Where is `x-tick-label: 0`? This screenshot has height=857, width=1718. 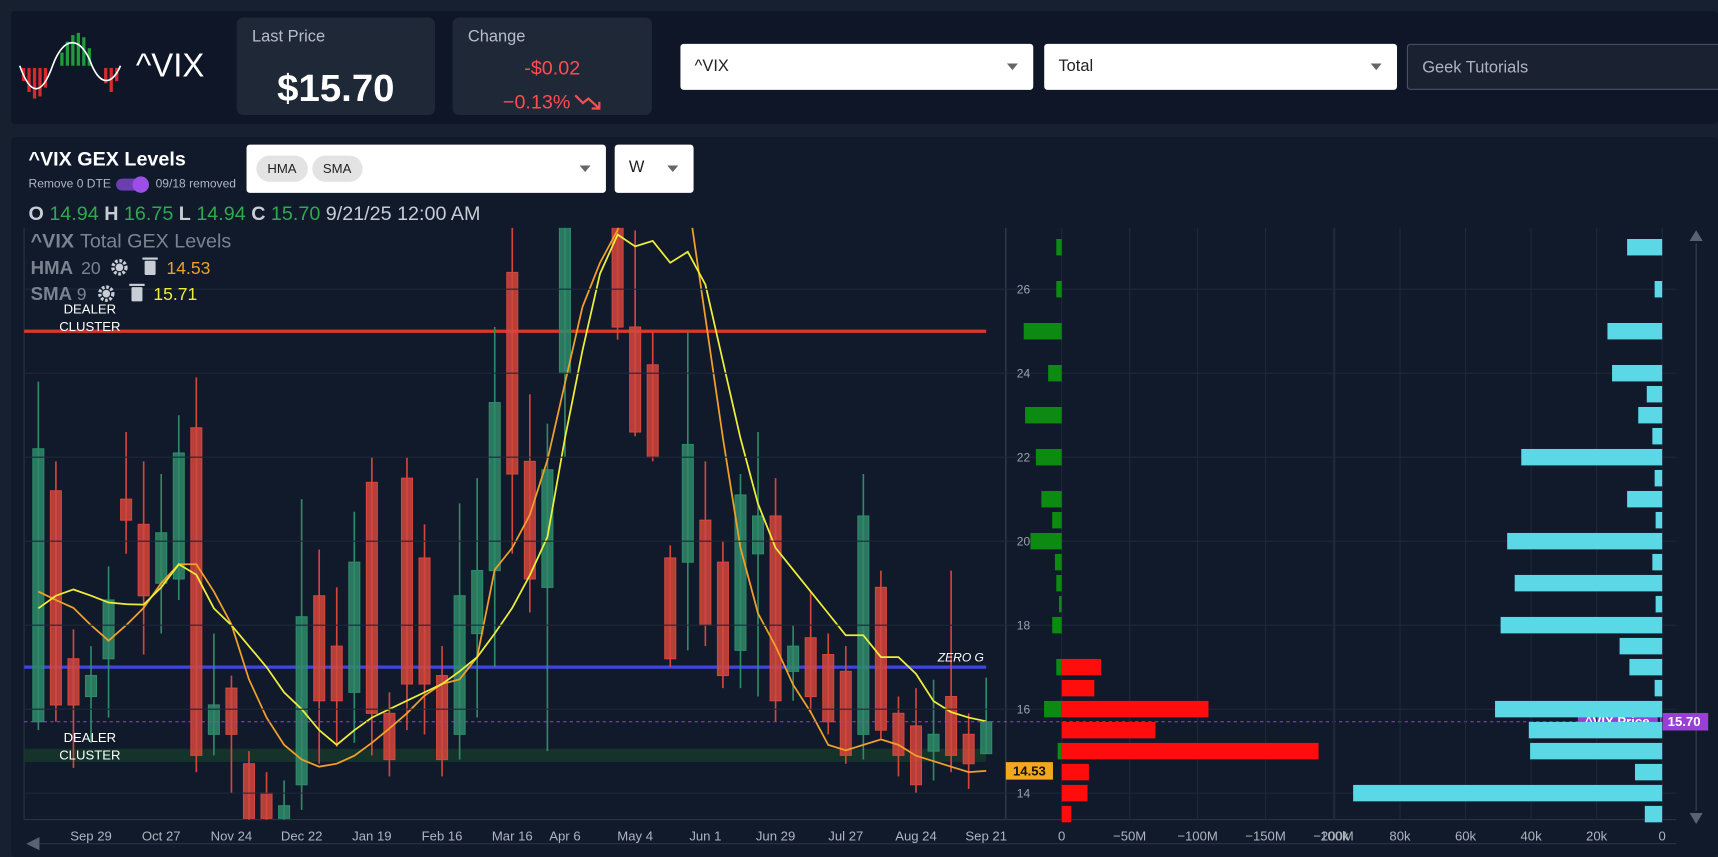 x-tick-label: 0 is located at coordinates (1061, 835).